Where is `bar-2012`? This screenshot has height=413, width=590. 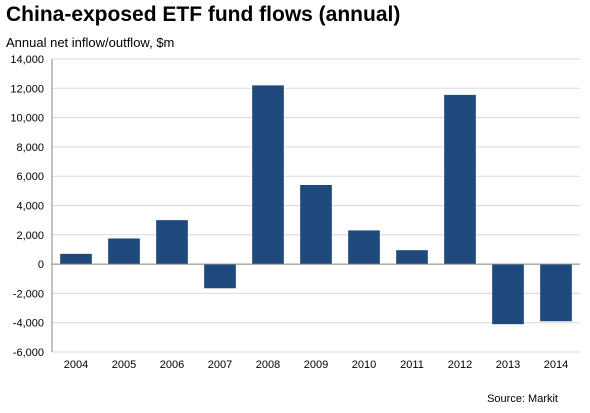
bar-2012 is located at coordinates (460, 179).